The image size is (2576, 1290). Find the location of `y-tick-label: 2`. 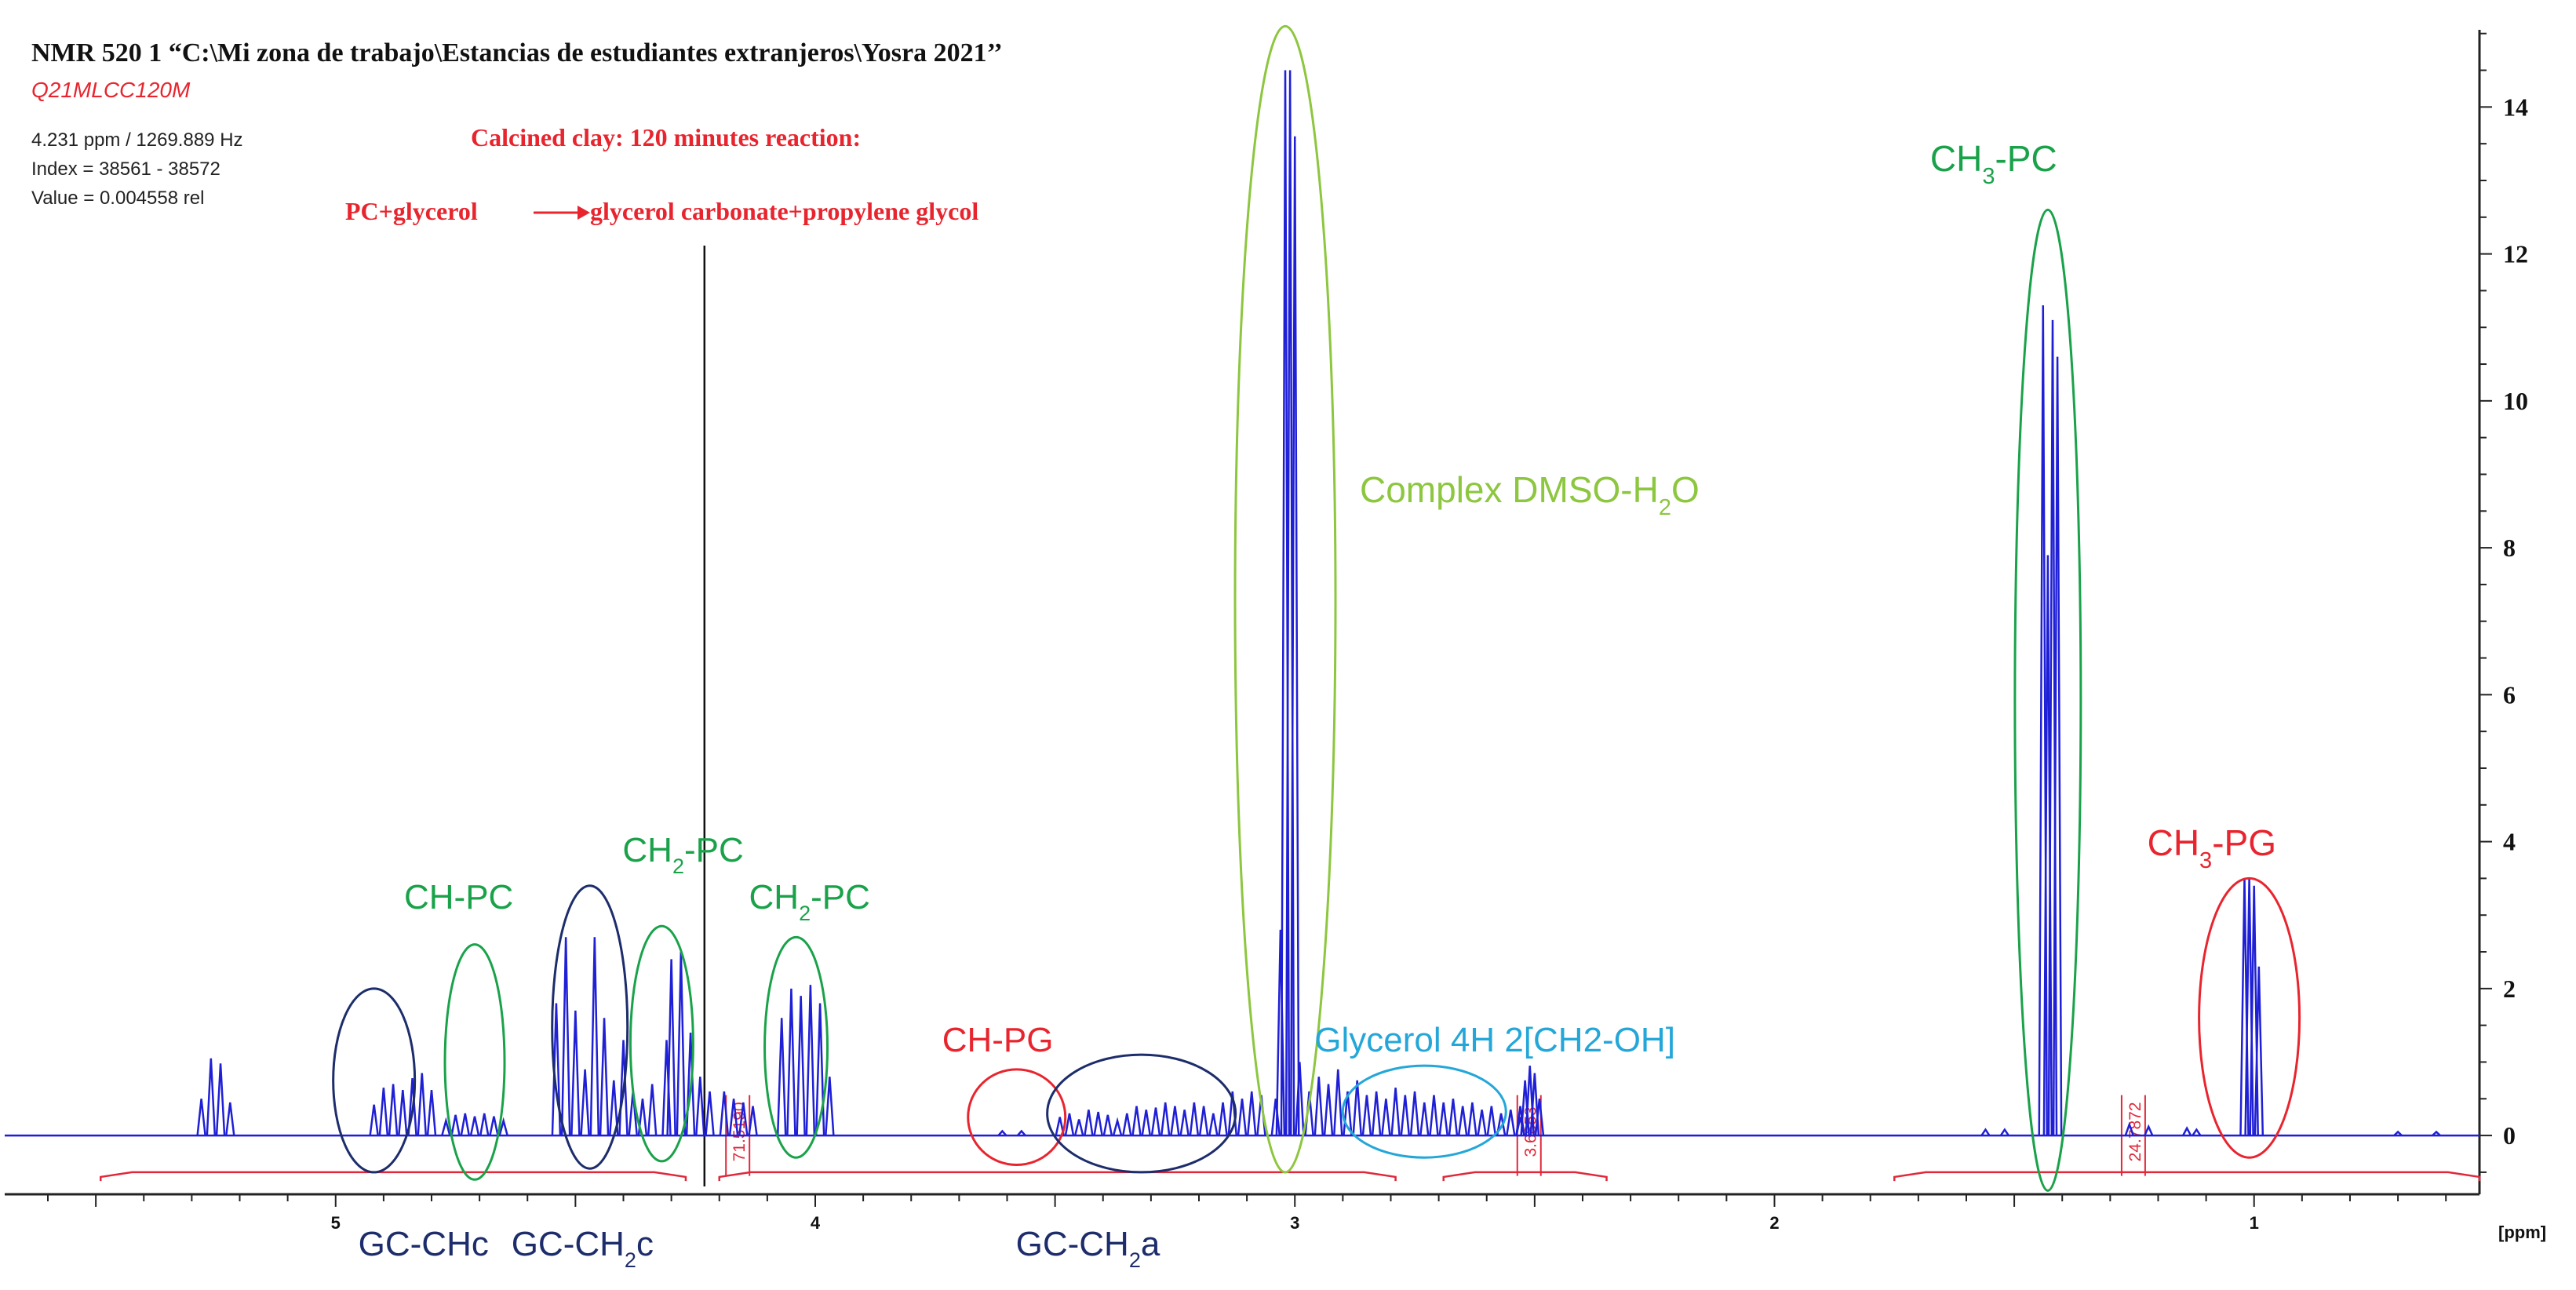

y-tick-label: 2 is located at coordinates (2509, 989).